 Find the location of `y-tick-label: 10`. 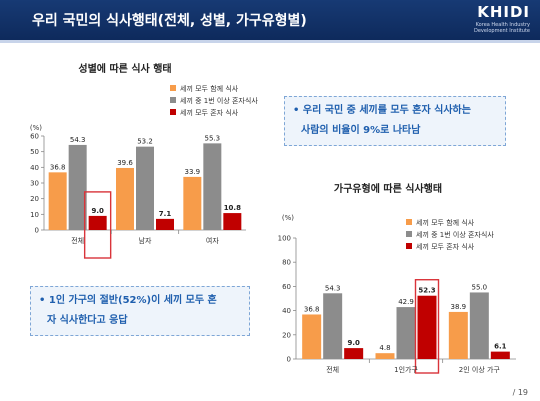

y-tick-label: 10 is located at coordinates (34, 215).